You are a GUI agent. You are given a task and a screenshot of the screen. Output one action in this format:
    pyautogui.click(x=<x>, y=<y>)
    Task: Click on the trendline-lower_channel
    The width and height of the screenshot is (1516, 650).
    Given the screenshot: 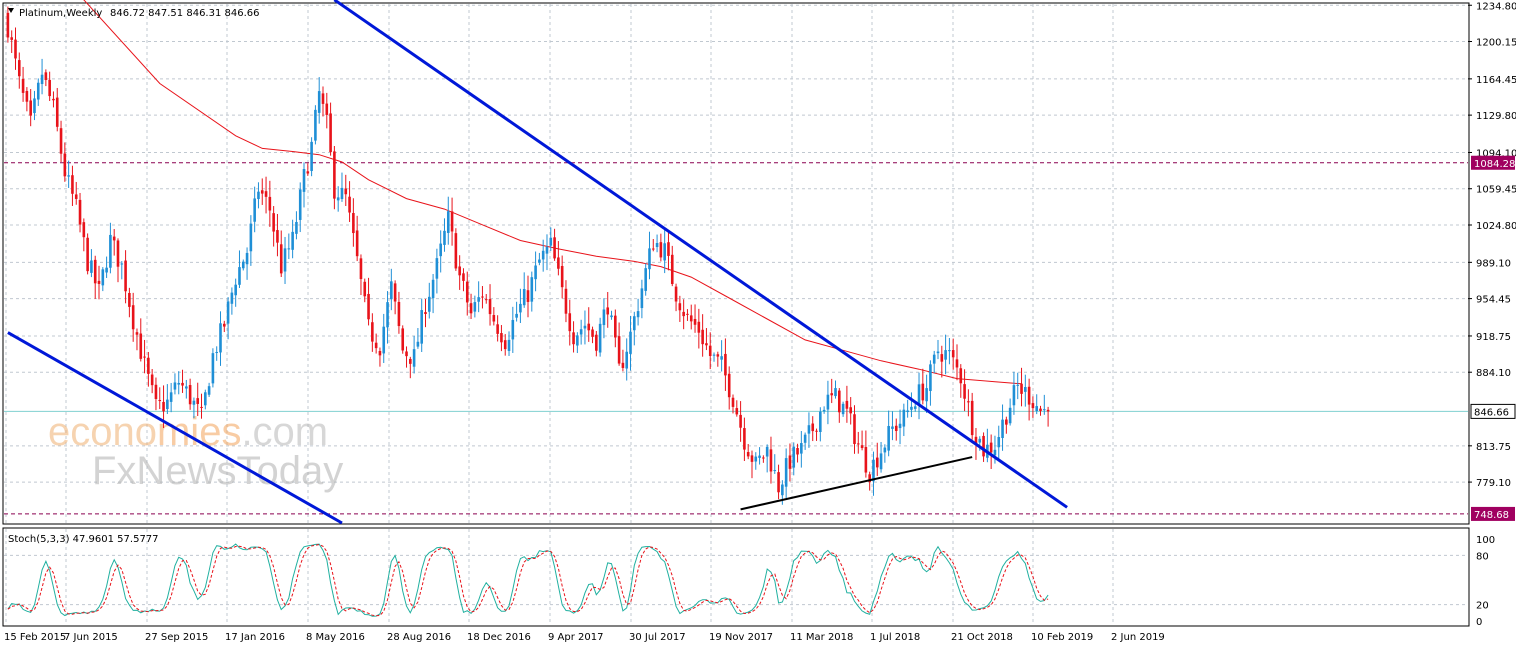 What is the action you would take?
    pyautogui.click(x=175, y=428)
    